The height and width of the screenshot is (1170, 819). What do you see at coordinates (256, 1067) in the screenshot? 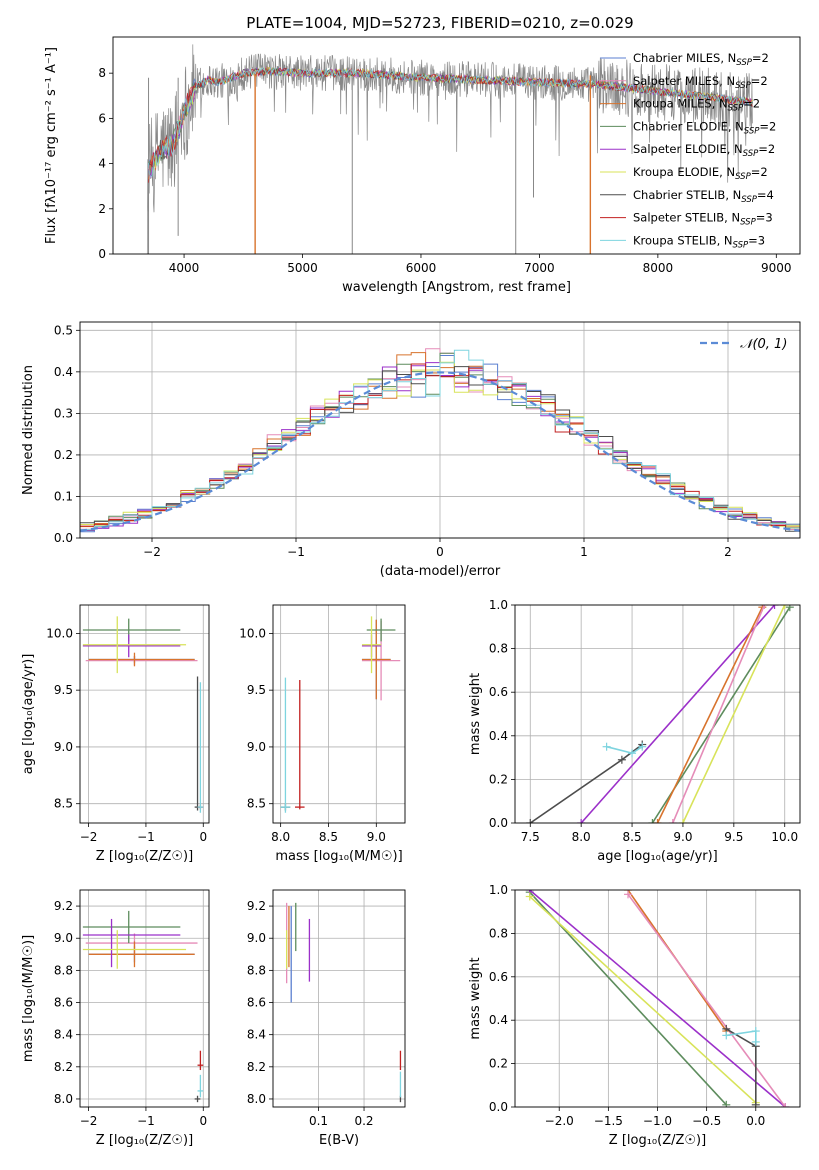
I see `y-tick-label: 8.2` at bounding box center [256, 1067].